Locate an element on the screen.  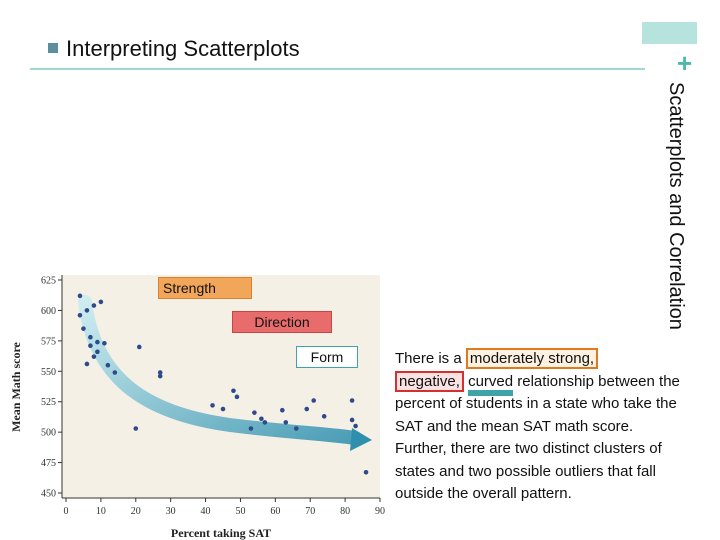
strength-highlight: moderately strong, is located at coordinates (532, 358).